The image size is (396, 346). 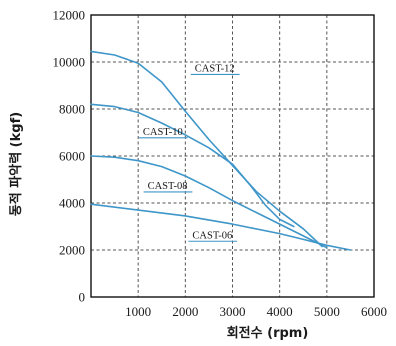 I want to click on x-tick-label-4000: 4000, so click(x=280, y=311).